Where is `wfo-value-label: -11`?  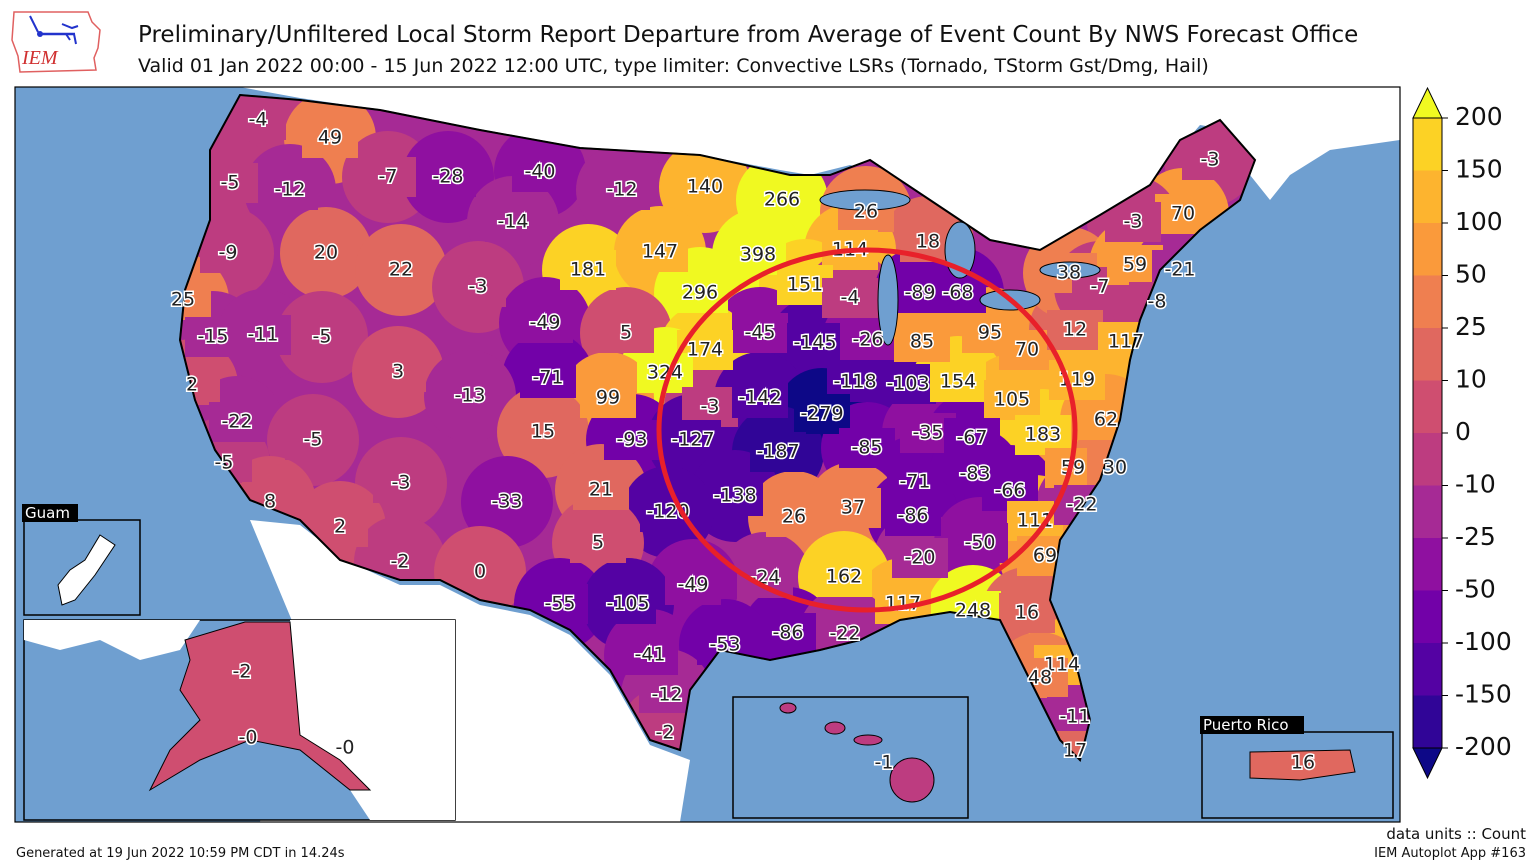
wfo-value-label: -11 is located at coordinates (262, 335).